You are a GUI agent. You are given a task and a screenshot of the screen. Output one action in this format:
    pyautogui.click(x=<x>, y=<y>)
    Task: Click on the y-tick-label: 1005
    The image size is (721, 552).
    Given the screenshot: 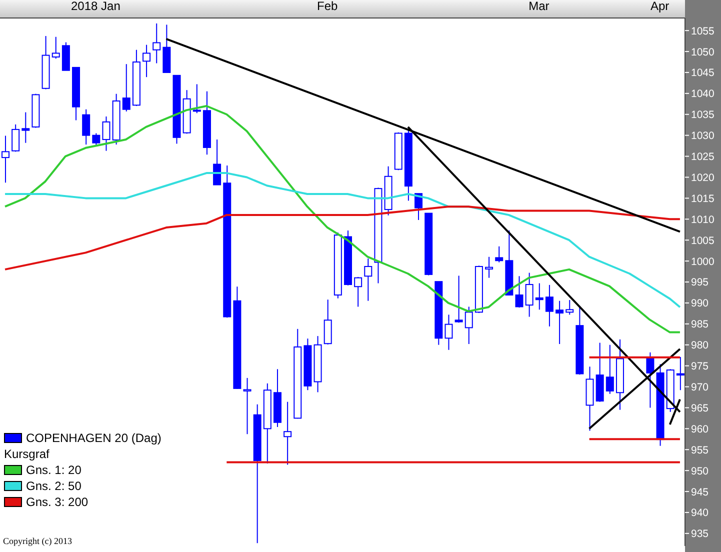 What is the action you would take?
    pyautogui.click(x=703, y=240)
    